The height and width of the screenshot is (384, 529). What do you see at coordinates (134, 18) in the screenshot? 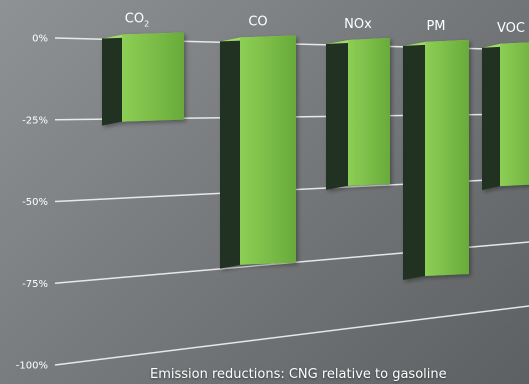
I see `category-label-0-base: CO` at bounding box center [134, 18].